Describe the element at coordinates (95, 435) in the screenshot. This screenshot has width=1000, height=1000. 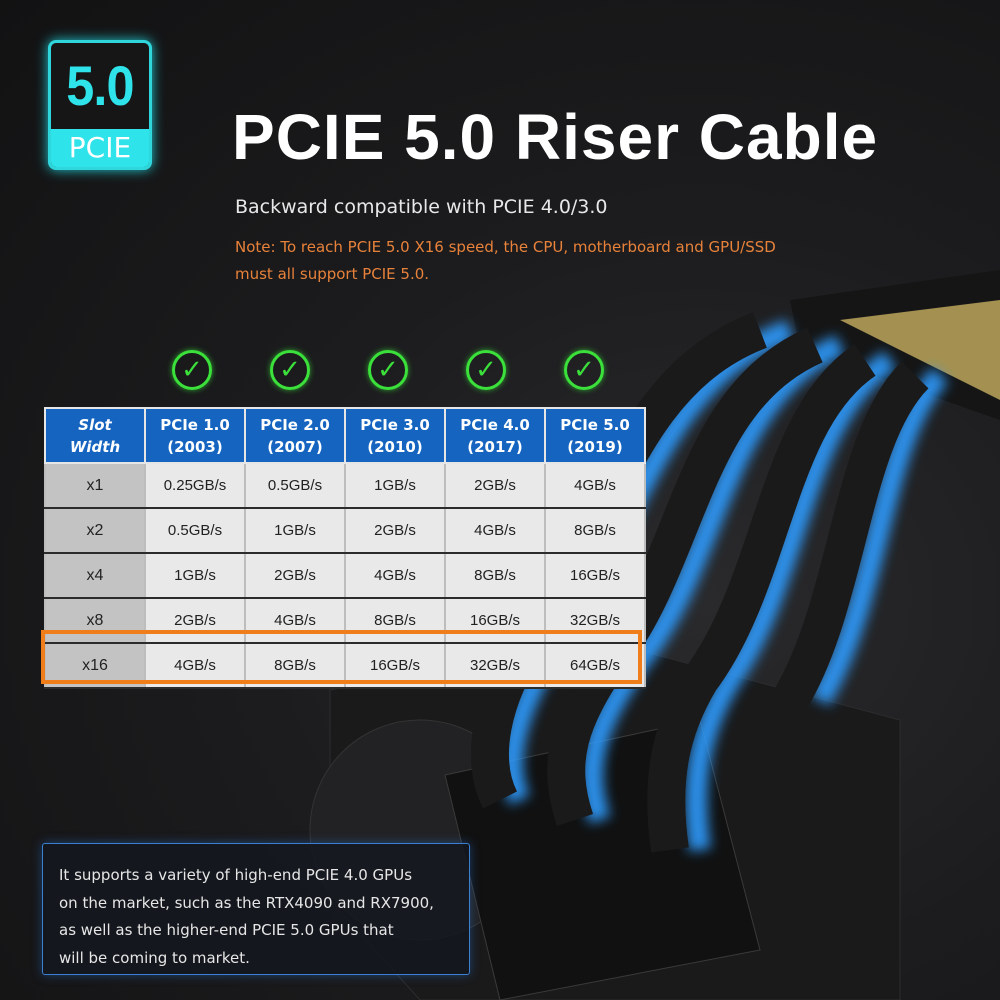
I see `header-slot-width: Slot Width` at that location.